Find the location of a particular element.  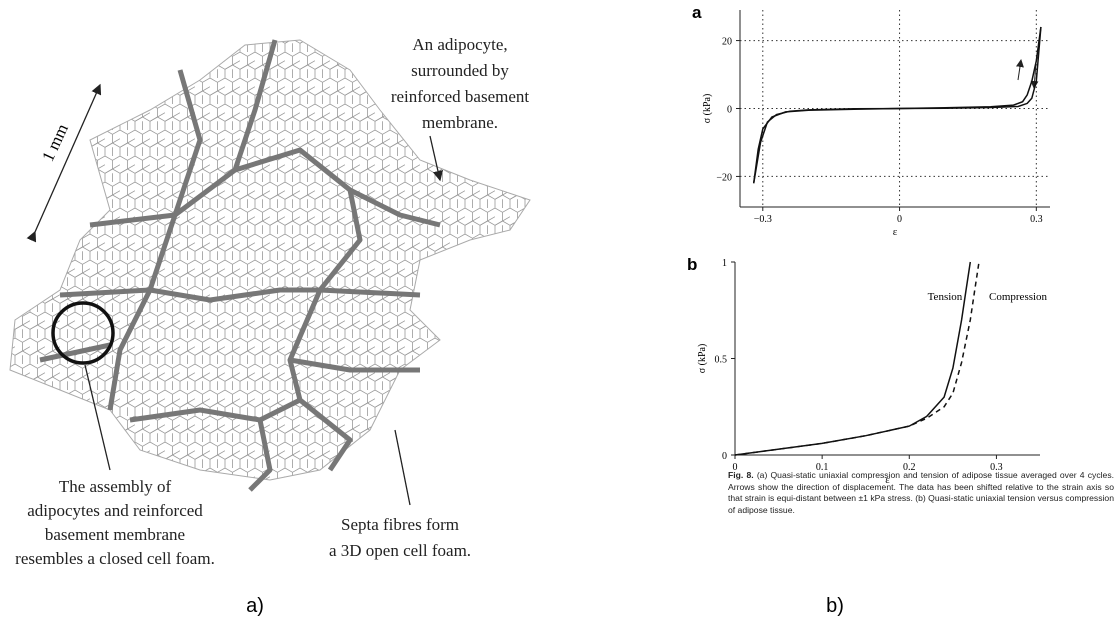

panel-label: b) is located at coordinates (835, 606).